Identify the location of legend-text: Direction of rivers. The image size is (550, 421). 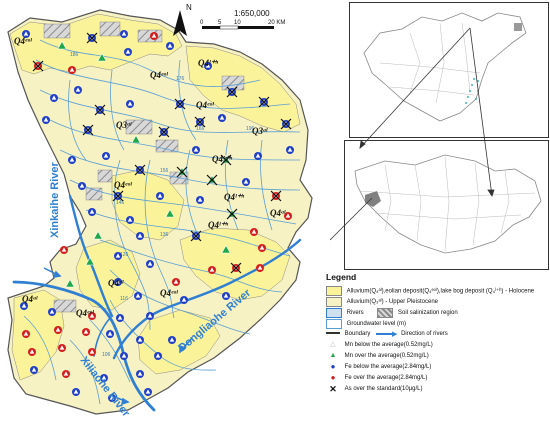
(424, 334).